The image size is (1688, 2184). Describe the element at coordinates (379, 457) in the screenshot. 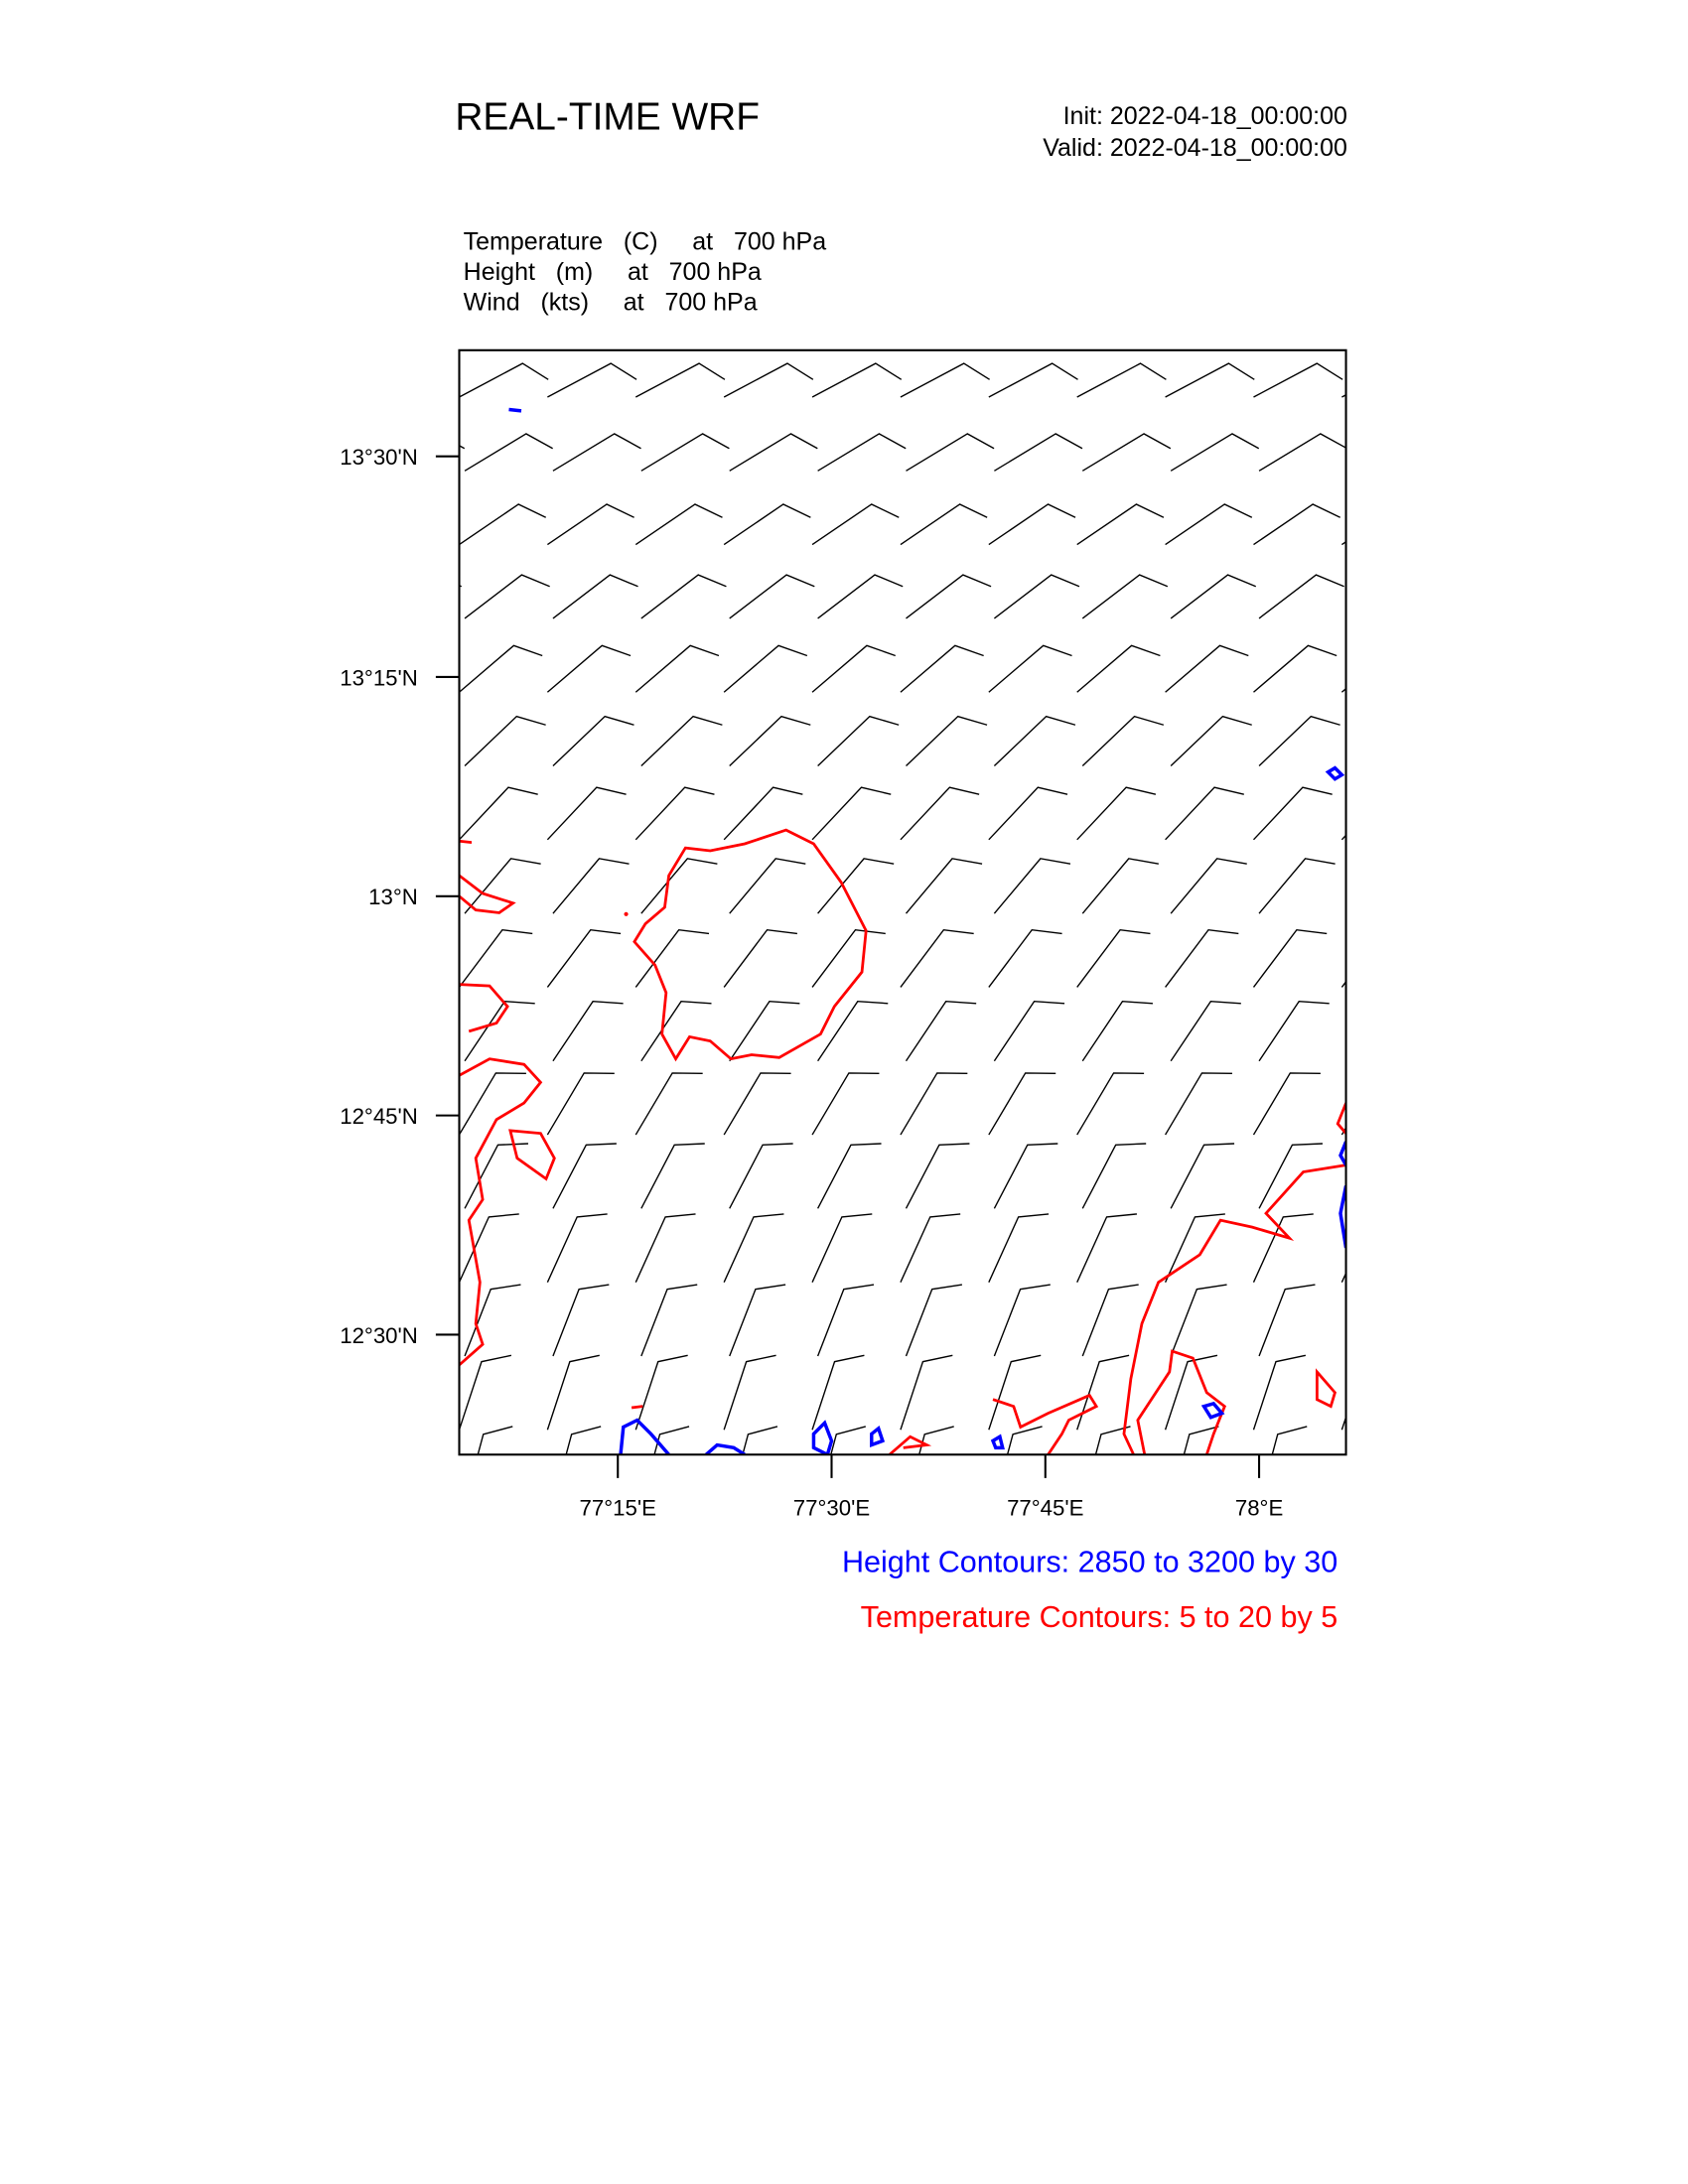

I see `lat-label: 13°30'N` at that location.